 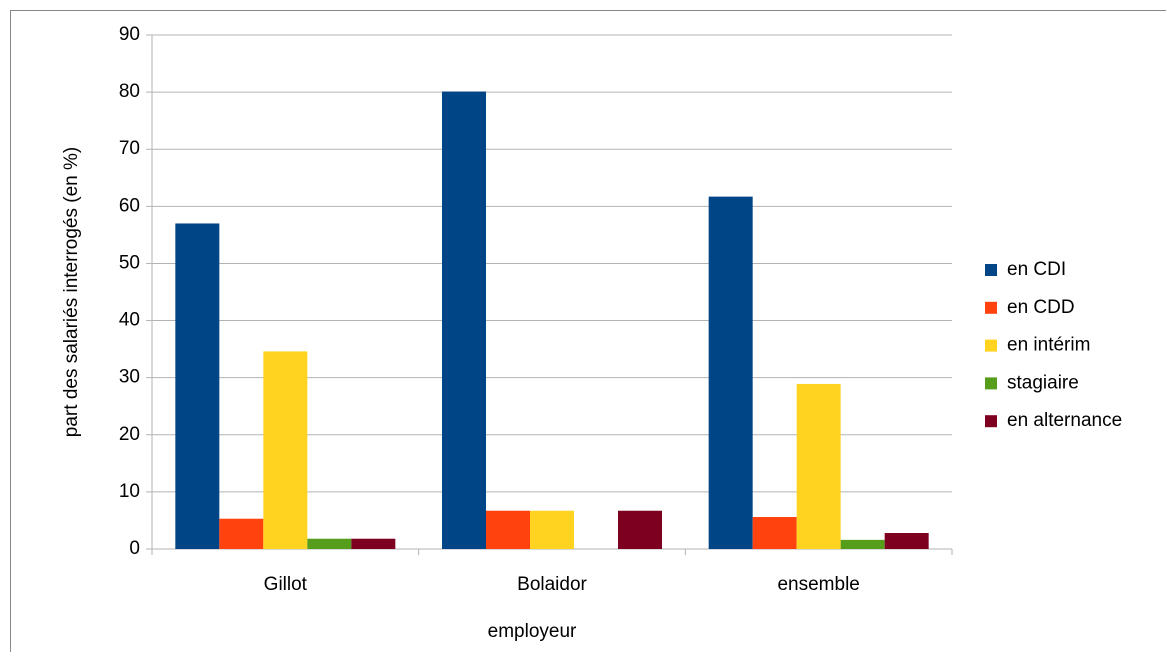 I want to click on x-tick-label: Bolaidor, so click(x=552, y=584).